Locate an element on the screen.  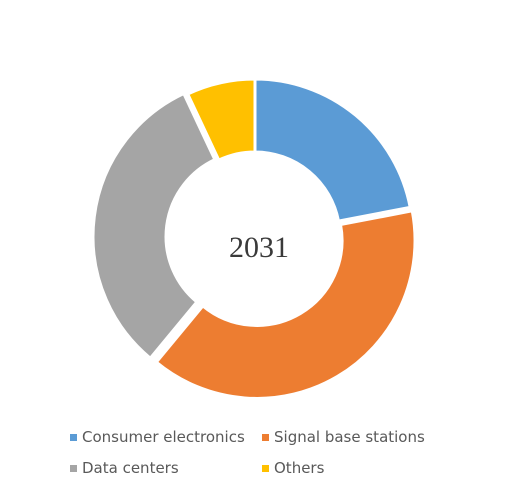
slice-others is located at coordinates (221, 119).